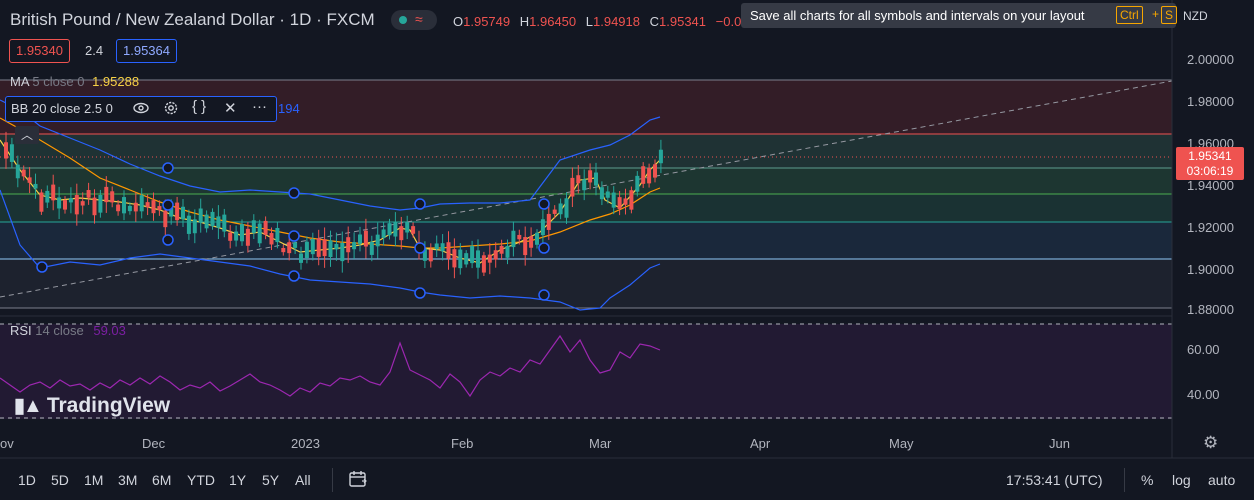  What do you see at coordinates (414, 20) in the screenshot?
I see `market-status-toggle: ≈` at bounding box center [414, 20].